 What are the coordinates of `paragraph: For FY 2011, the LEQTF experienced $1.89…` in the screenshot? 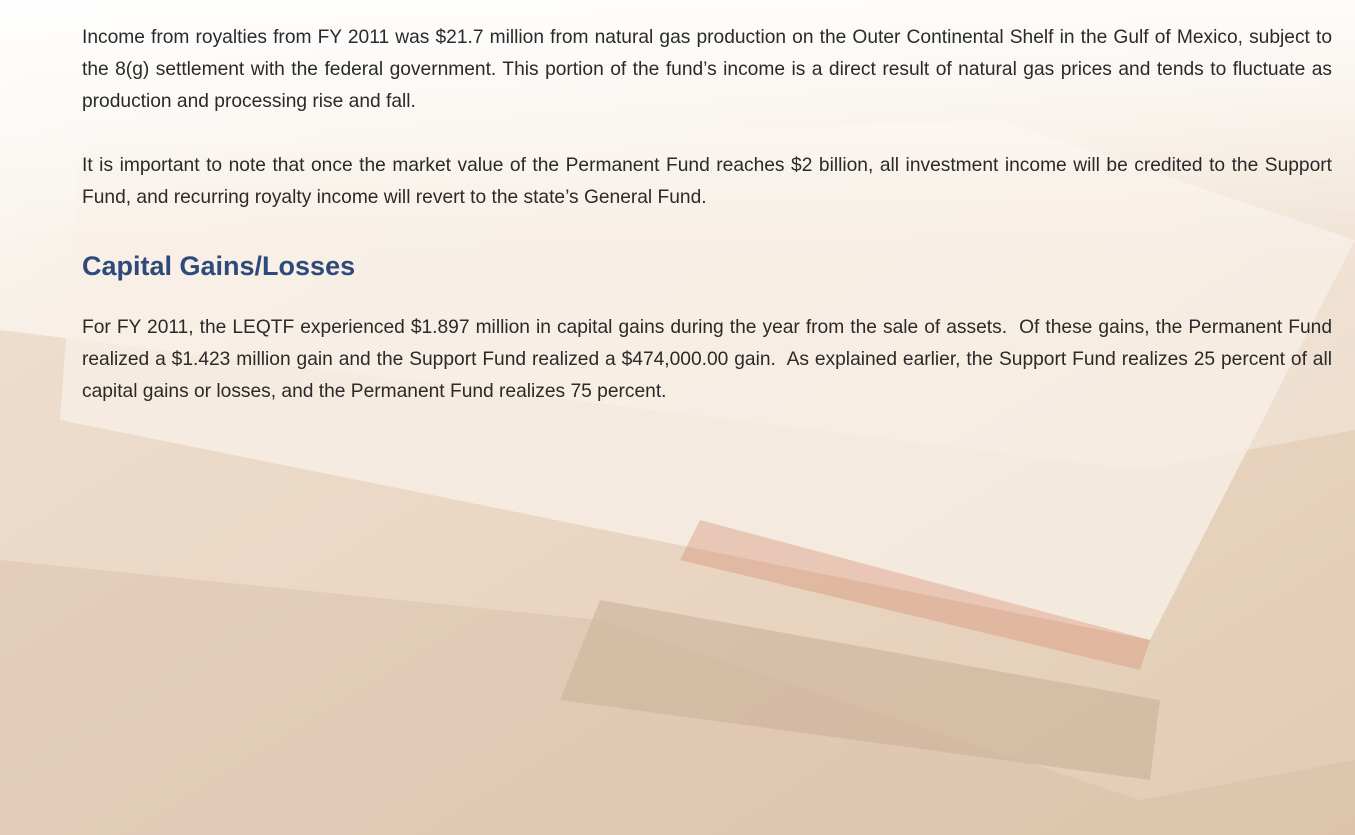 It's located at (707, 359).